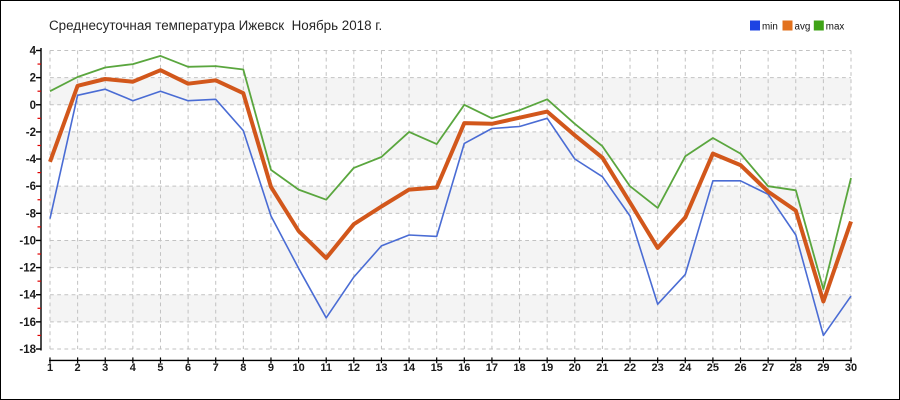 This screenshot has width=900, height=400. I want to click on svg-text: 18, so click(519, 367).